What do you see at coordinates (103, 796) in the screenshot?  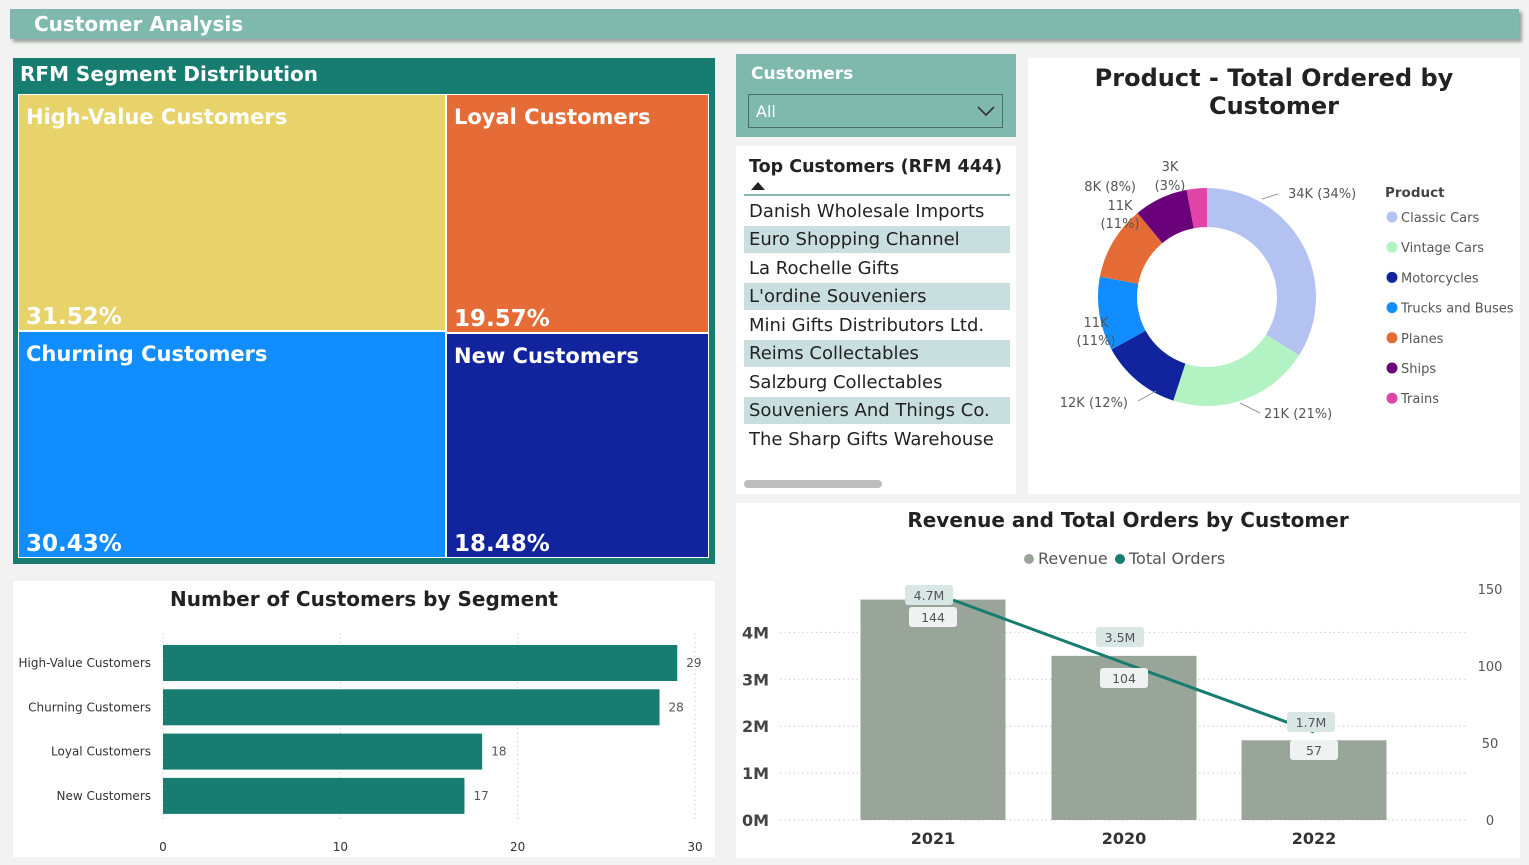 I see `y-category-label: New Customers` at bounding box center [103, 796].